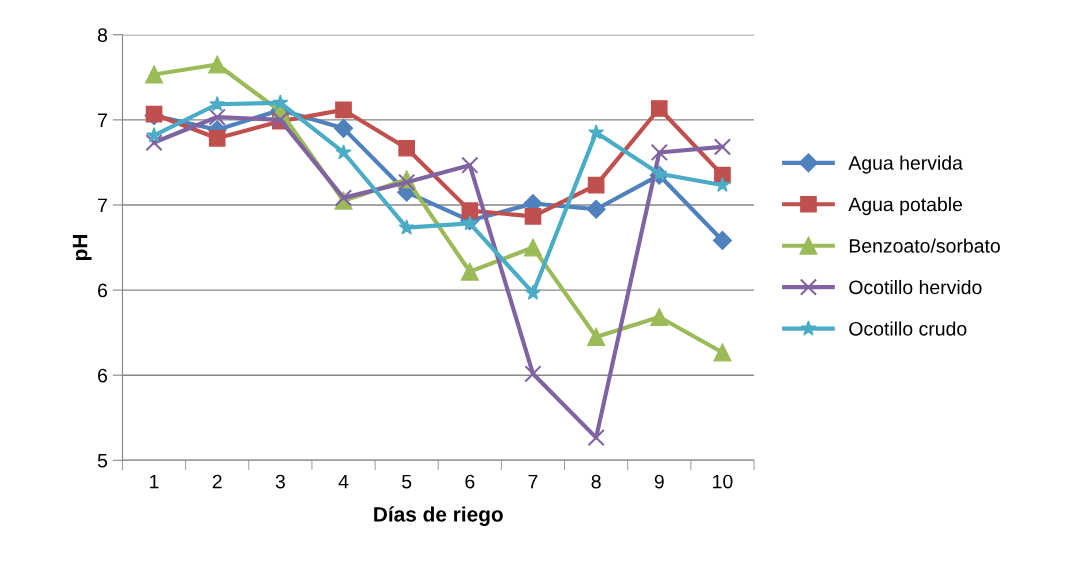 The image size is (1065, 579). I want to click on x-tick-label: 6, so click(470, 481).